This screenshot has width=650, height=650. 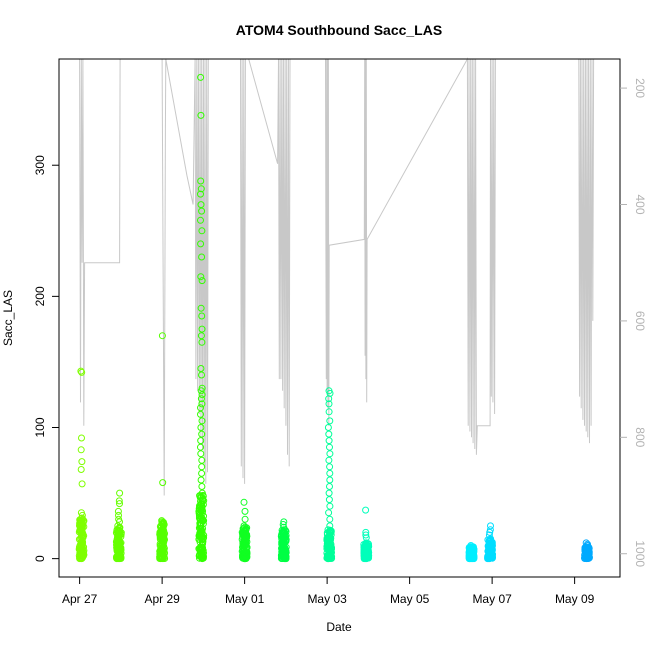 I want to click on y-tick-label: 0, so click(x=40, y=558).